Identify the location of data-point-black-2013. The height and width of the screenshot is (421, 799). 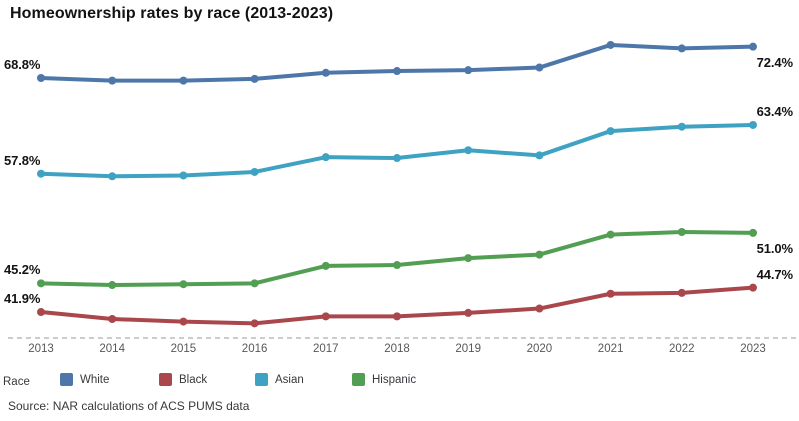
(41, 312).